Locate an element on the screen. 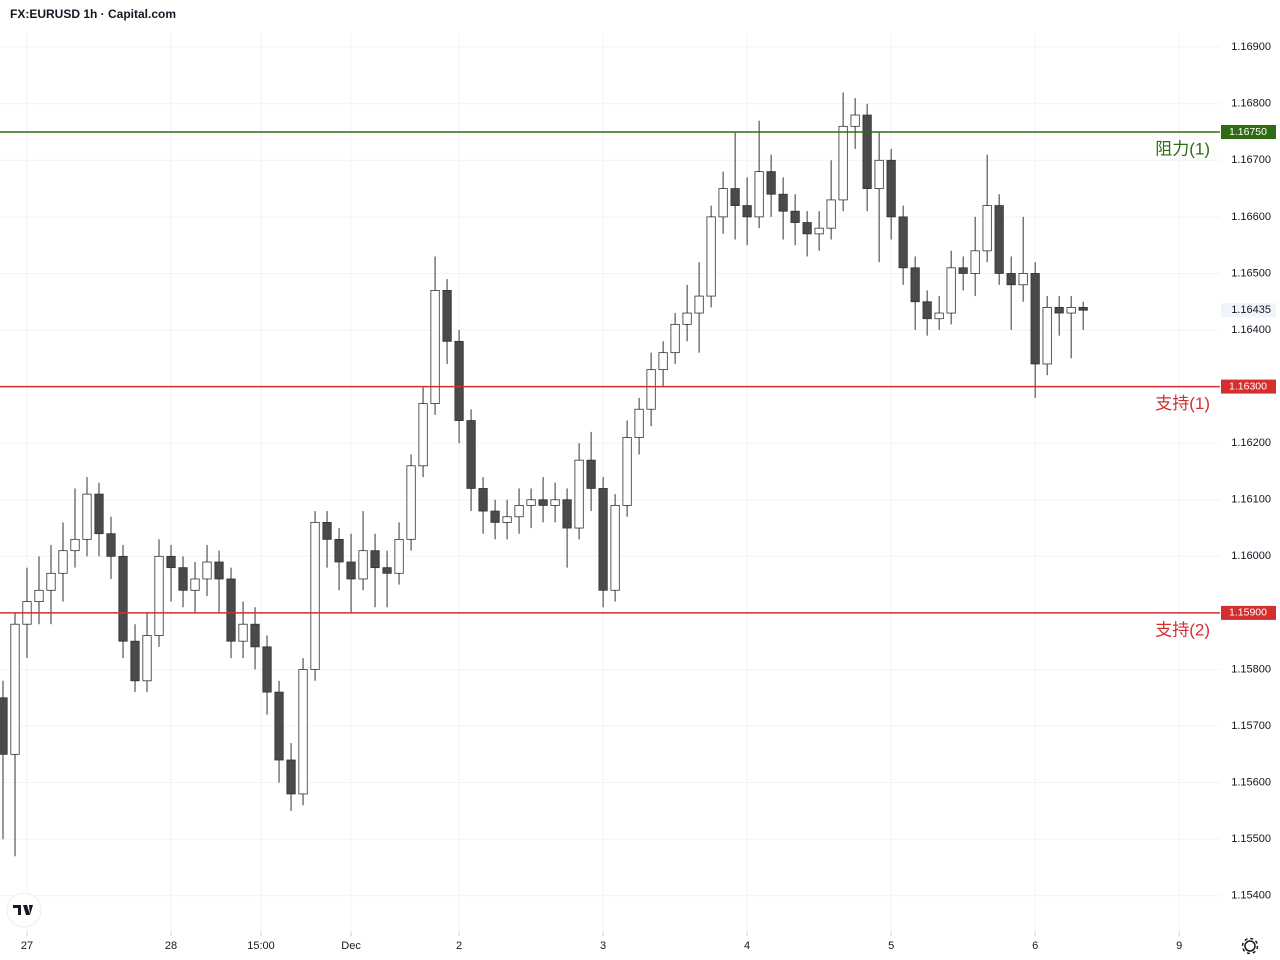  y-tick-label: 1.15400 is located at coordinates (1251, 896).